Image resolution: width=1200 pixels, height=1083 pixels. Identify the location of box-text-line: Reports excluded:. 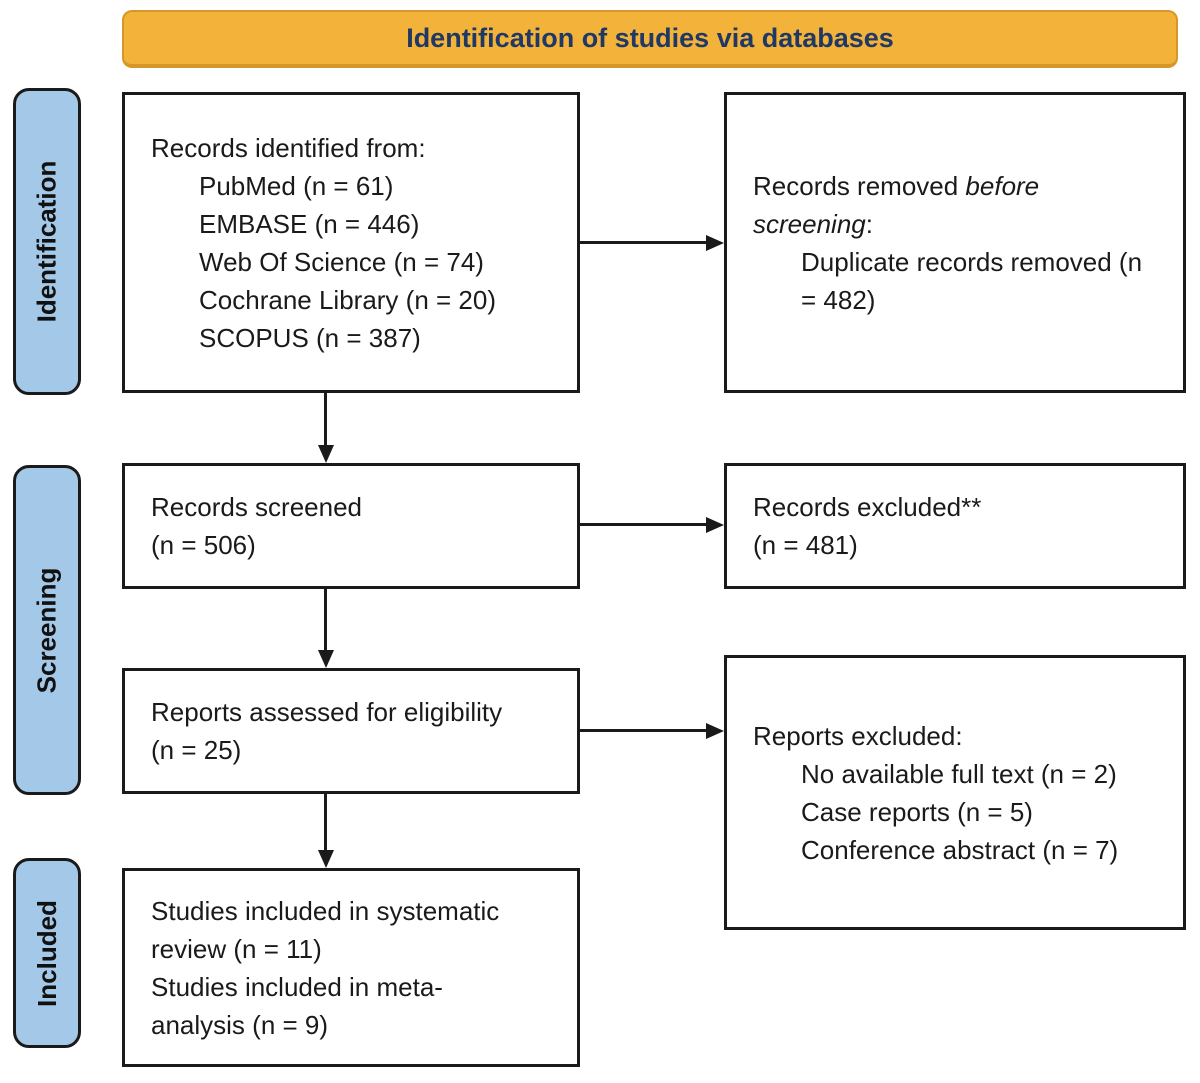
(858, 735).